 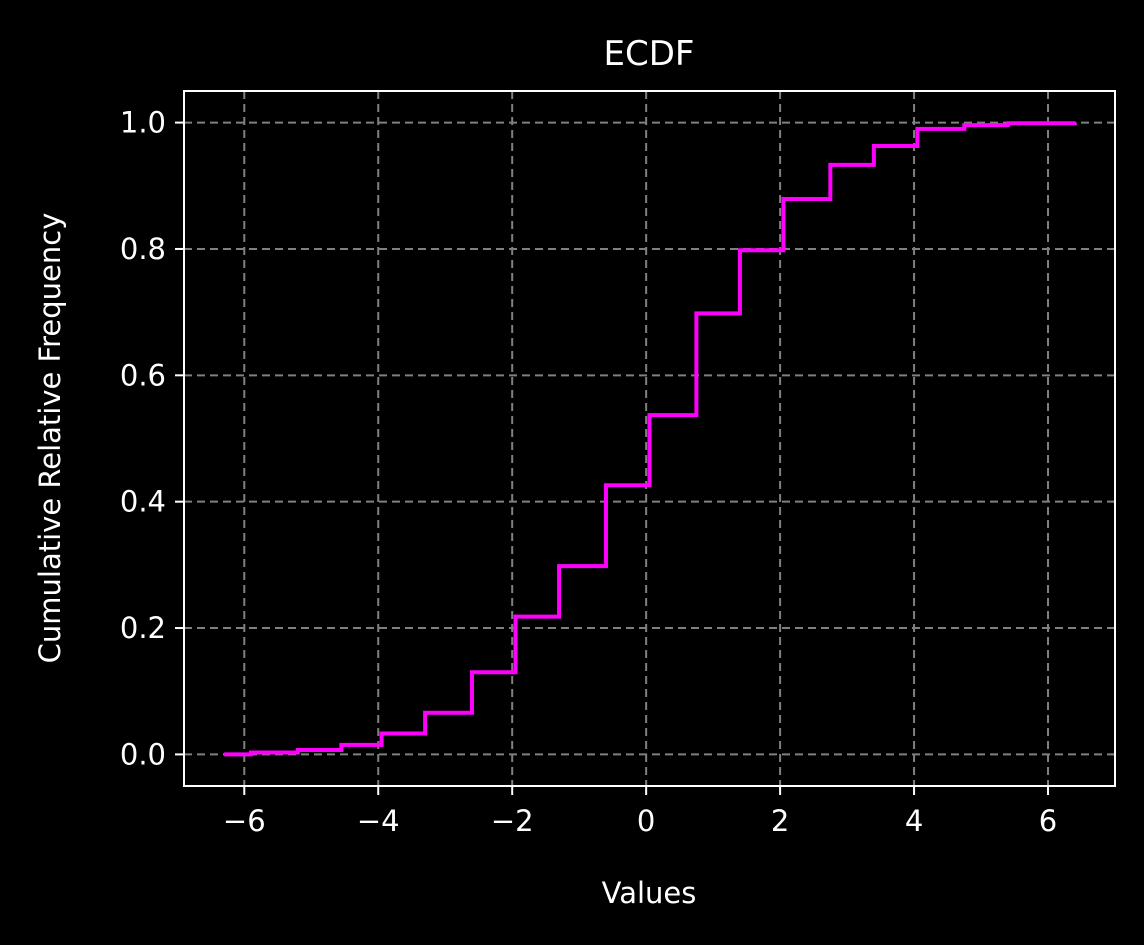 What do you see at coordinates (649, 893) in the screenshot?
I see `x-axis-label: Values` at bounding box center [649, 893].